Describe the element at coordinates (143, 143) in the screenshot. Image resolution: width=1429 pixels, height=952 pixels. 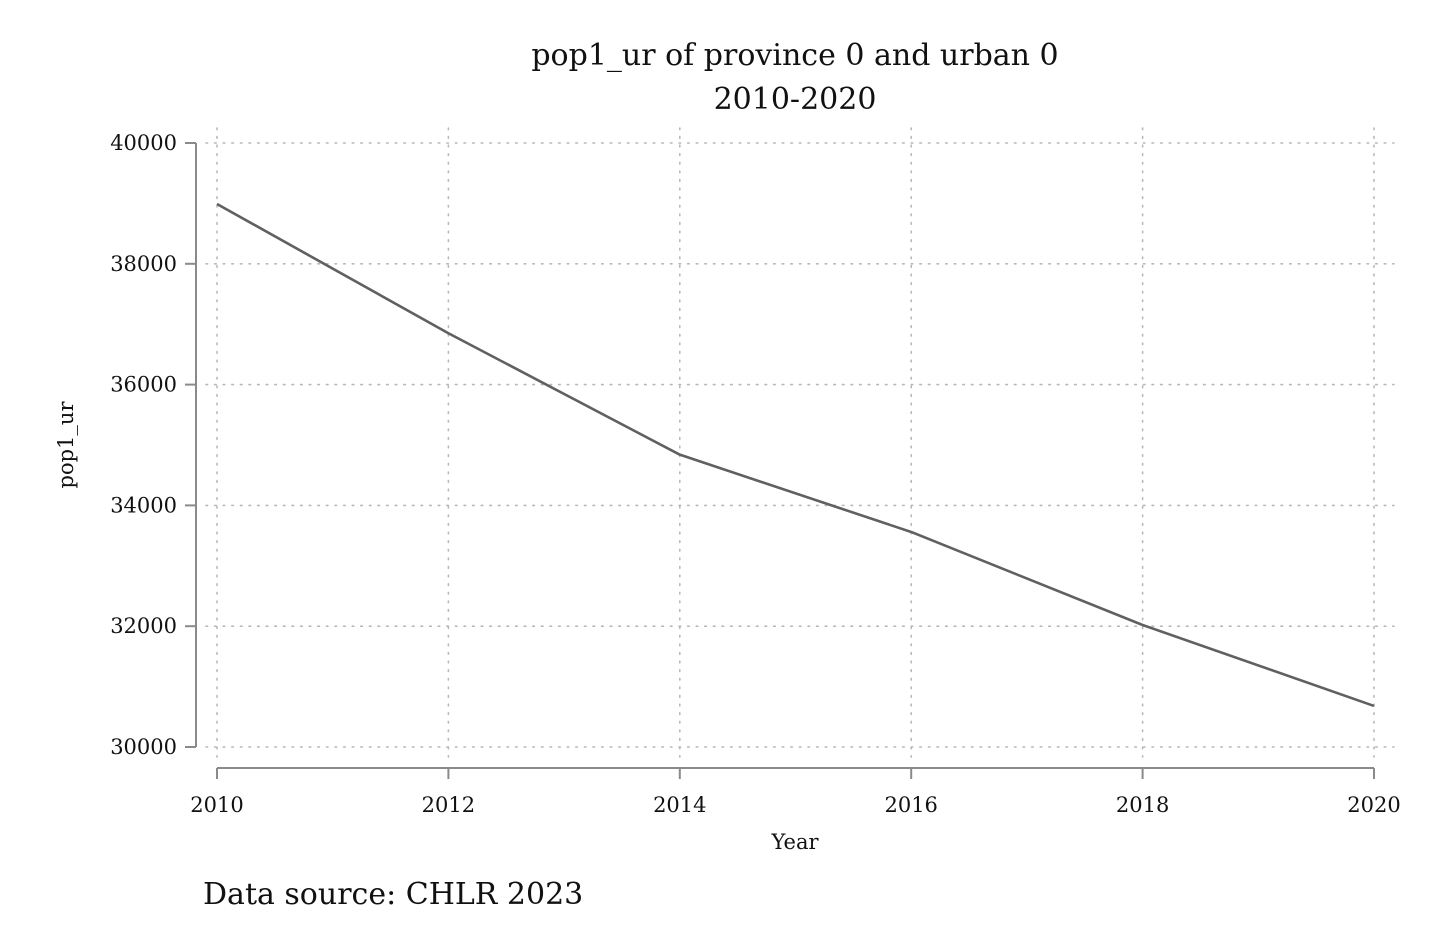
I see `y-tick-label: 40000` at that location.